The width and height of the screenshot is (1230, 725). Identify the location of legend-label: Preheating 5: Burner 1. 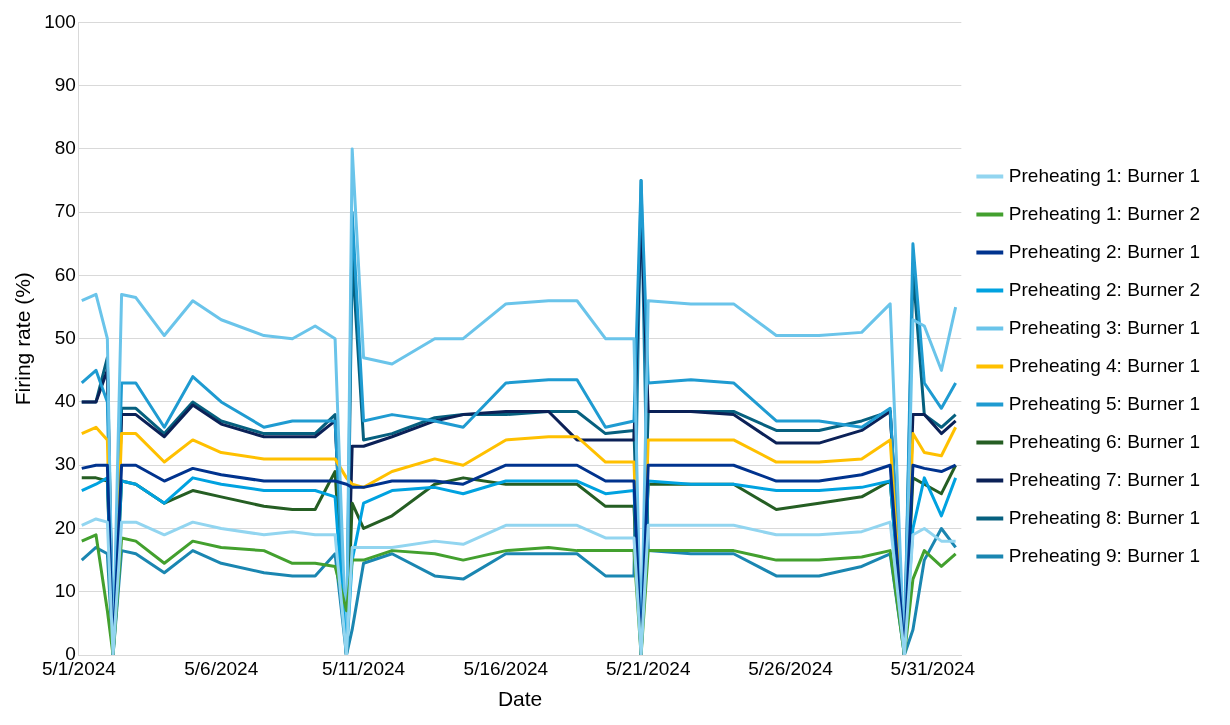
(1104, 403).